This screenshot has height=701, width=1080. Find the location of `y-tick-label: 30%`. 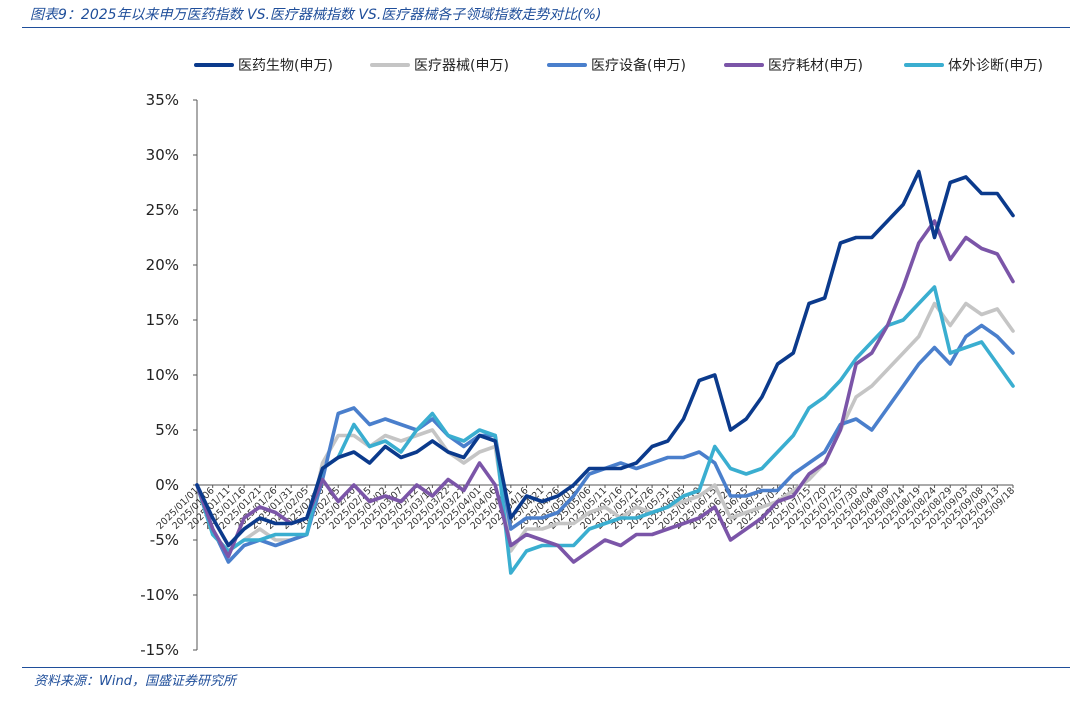

y-tick-label: 30% is located at coordinates (162, 155).